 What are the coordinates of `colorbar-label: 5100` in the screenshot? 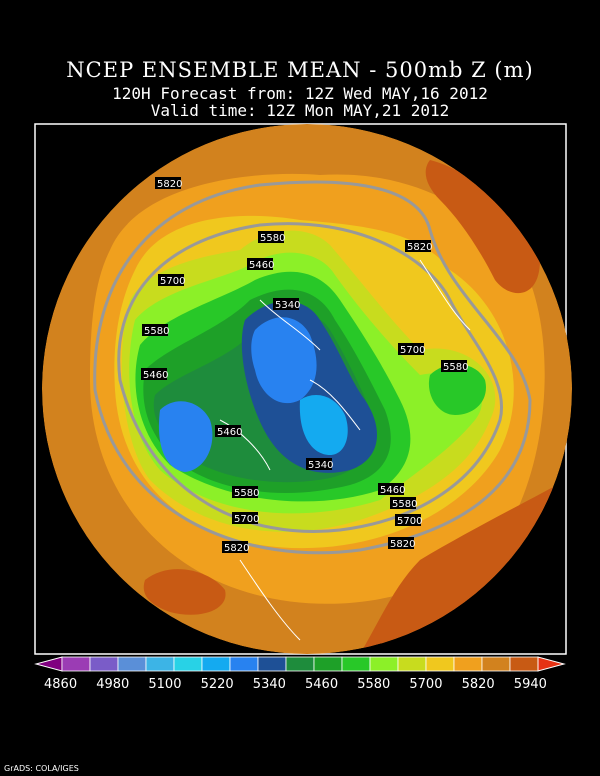 It's located at (164, 684).